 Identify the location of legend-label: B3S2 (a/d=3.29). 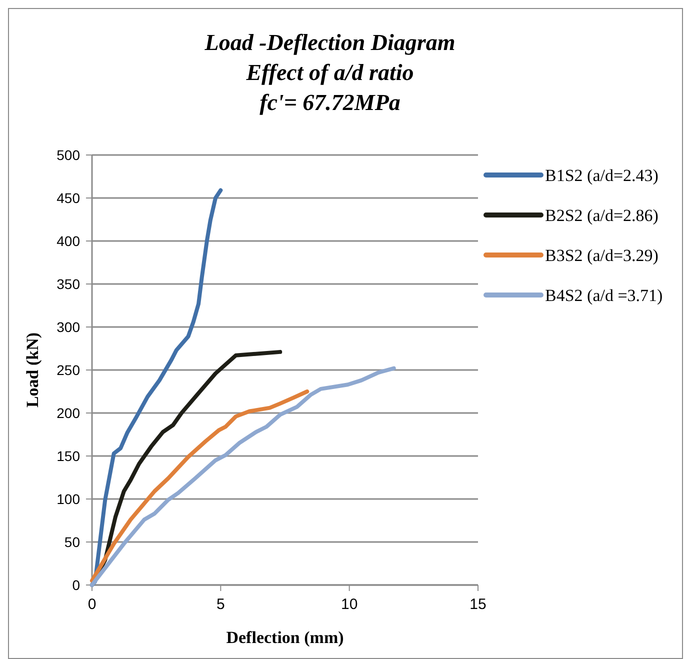
(601, 255).